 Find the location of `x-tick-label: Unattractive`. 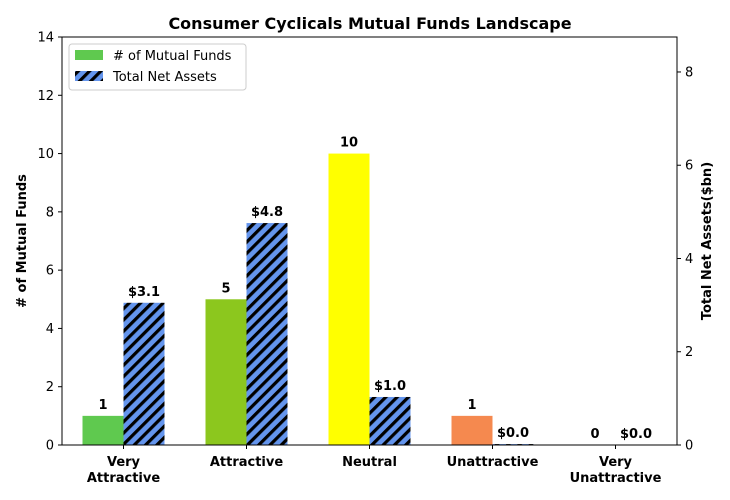

x-tick-label: Unattractive is located at coordinates (493, 462).